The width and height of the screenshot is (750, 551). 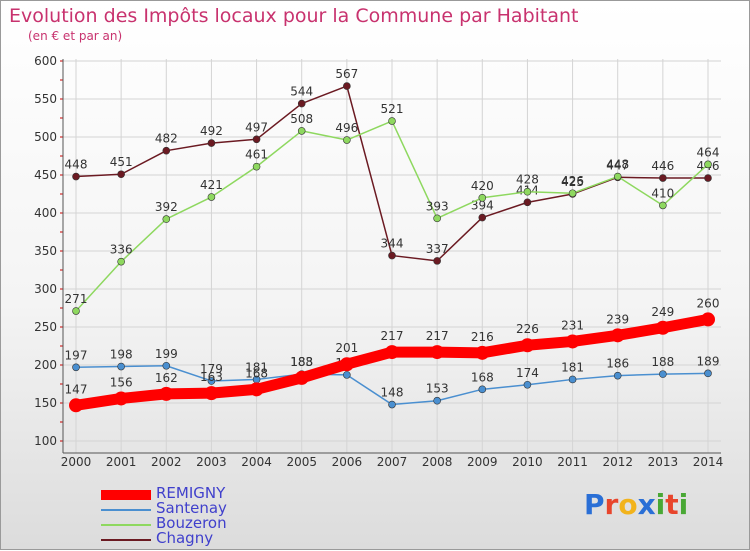 What do you see at coordinates (662, 362) in the screenshot?
I see `data-label-santenay: 188` at bounding box center [662, 362].